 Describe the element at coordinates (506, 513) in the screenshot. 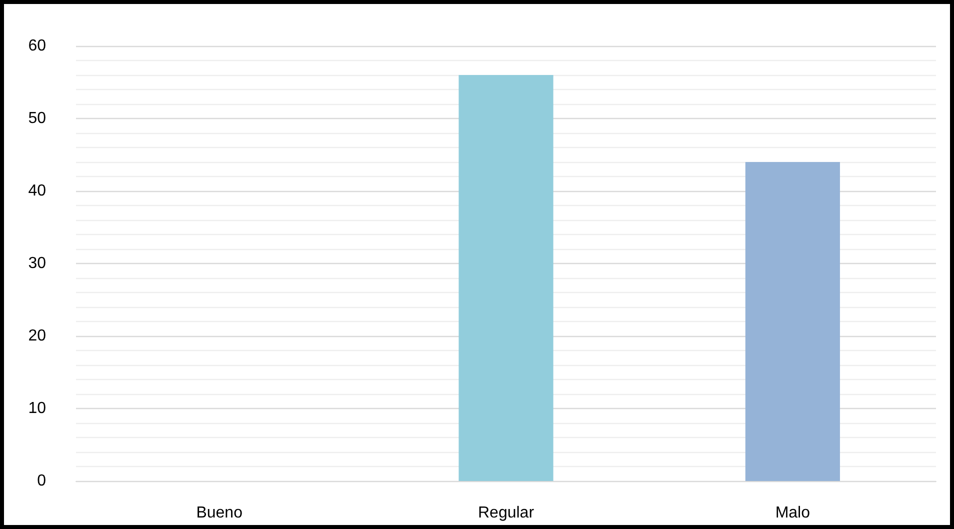

I see `x-tick-label: Regular` at that location.